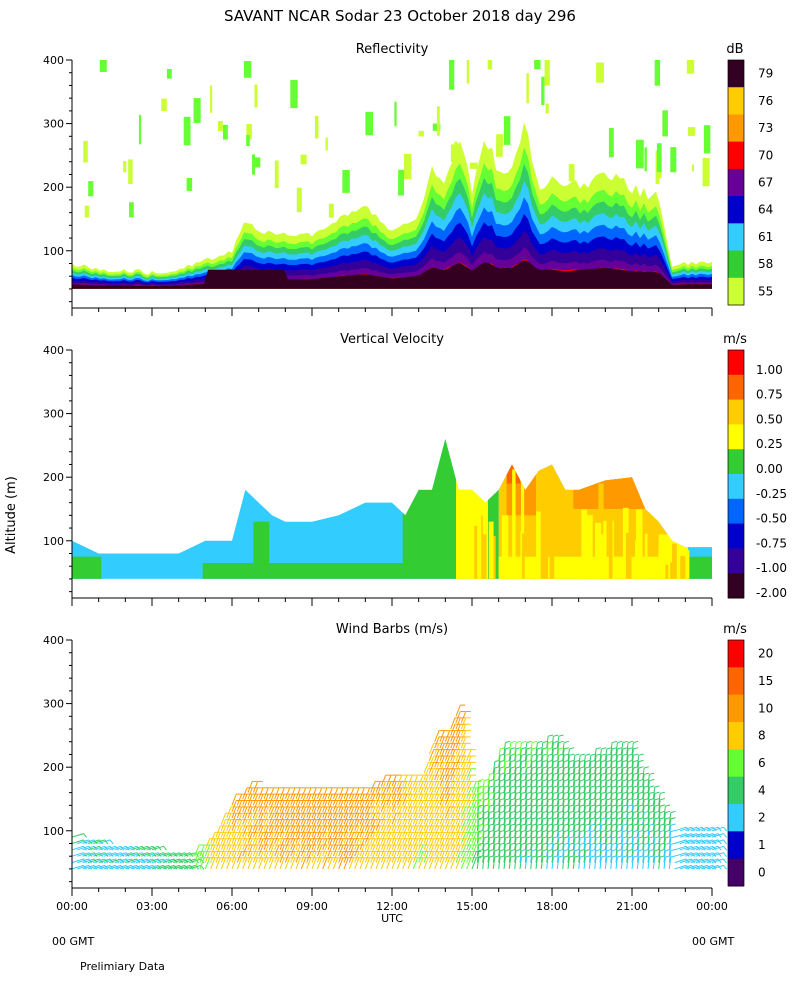 This screenshot has width=800, height=1000. Describe the element at coordinates (736, 74) in the screenshot. I see `colorbar-swatch` at that location.